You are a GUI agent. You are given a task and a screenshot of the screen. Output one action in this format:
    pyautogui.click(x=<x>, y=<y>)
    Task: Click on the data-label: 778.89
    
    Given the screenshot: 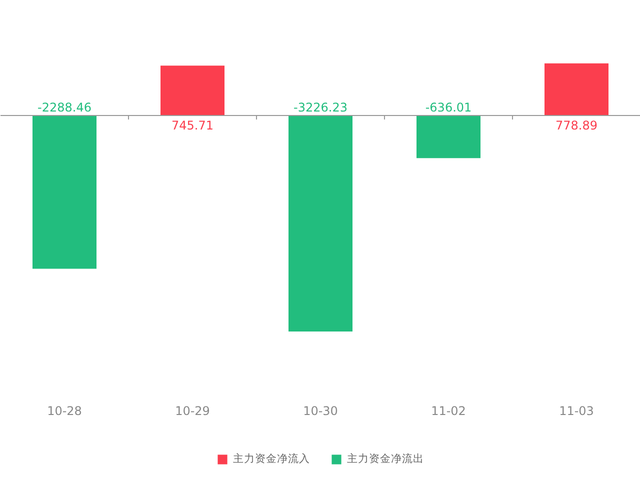 What is the action you would take?
    pyautogui.click(x=577, y=125)
    